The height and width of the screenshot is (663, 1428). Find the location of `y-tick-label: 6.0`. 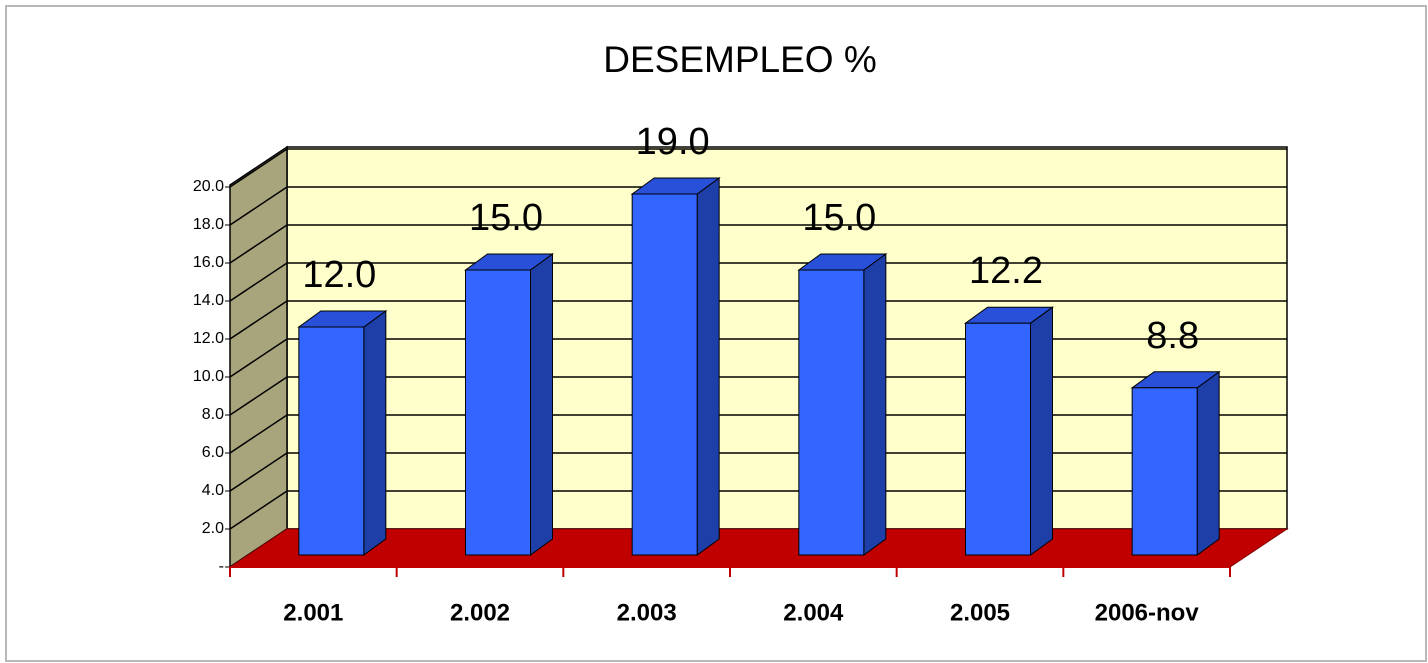

y-tick-label: 6.0 is located at coordinates (213, 452).